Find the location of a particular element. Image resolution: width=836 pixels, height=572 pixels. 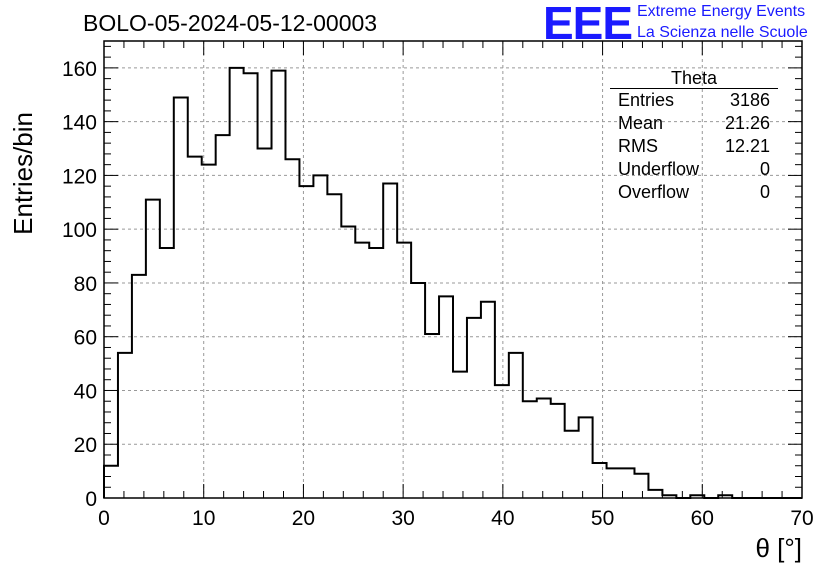

y-tick-label: 60 is located at coordinates (85, 338).